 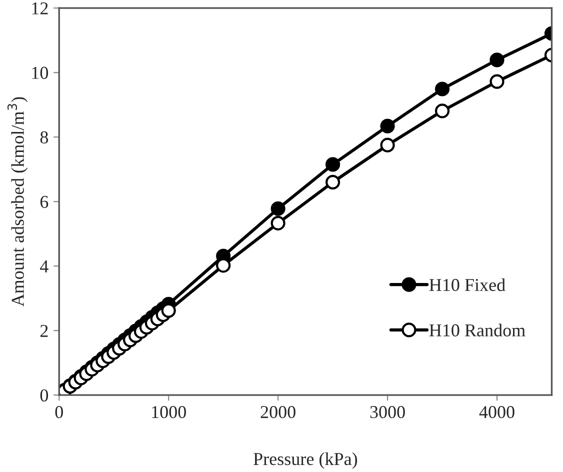 I want to click on x-tick-label: 4000, so click(x=496, y=412).